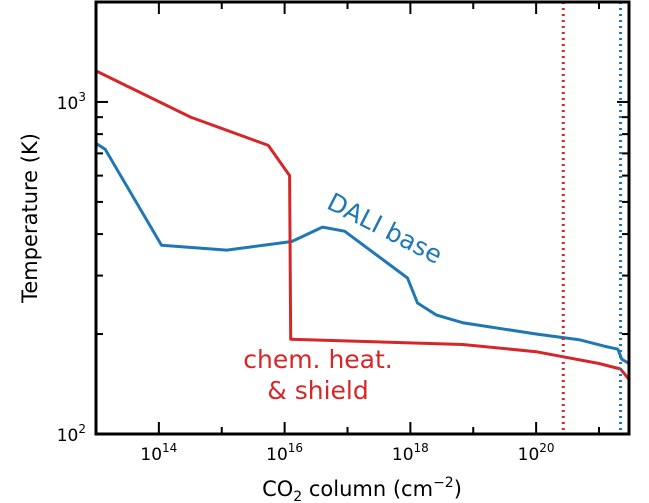  I want to click on x-tick-label: 1018, so click(410, 453).